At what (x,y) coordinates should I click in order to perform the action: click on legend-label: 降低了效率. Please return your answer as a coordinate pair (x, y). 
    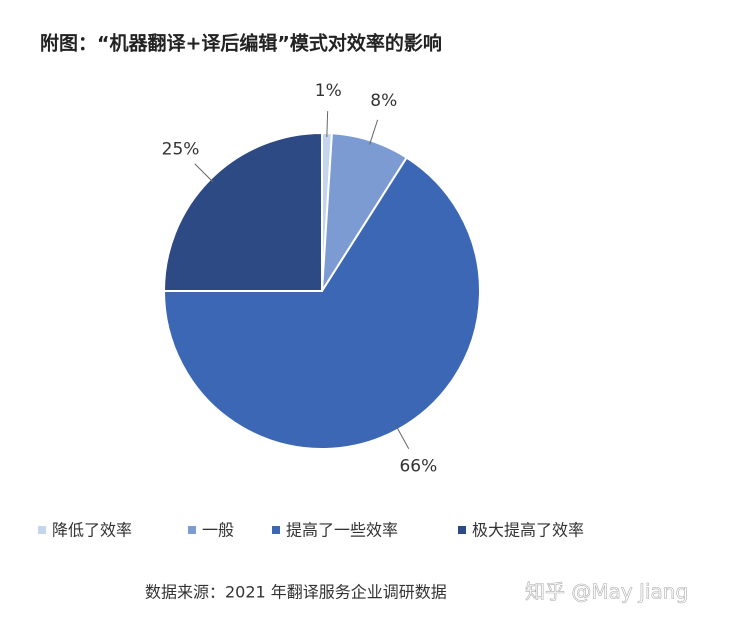
    Looking at the image, I should click on (92, 530).